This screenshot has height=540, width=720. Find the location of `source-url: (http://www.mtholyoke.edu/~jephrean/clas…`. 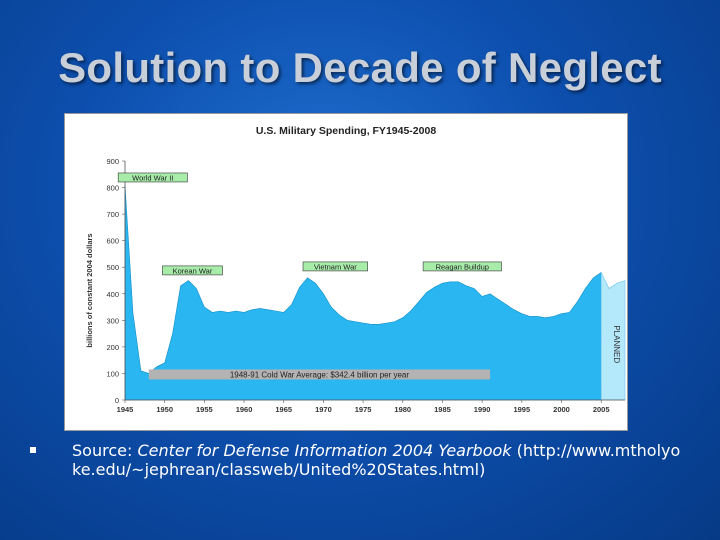

source-url: (http://www.mtholyoke.edu/~jephrean/clas… is located at coordinates (376, 460).